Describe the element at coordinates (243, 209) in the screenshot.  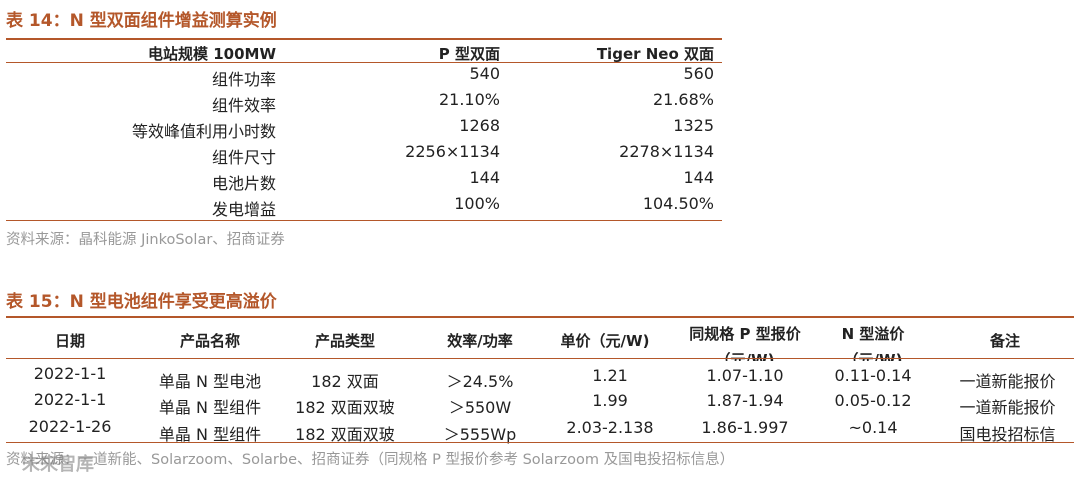
I see `row-label: 发电增益` at that location.